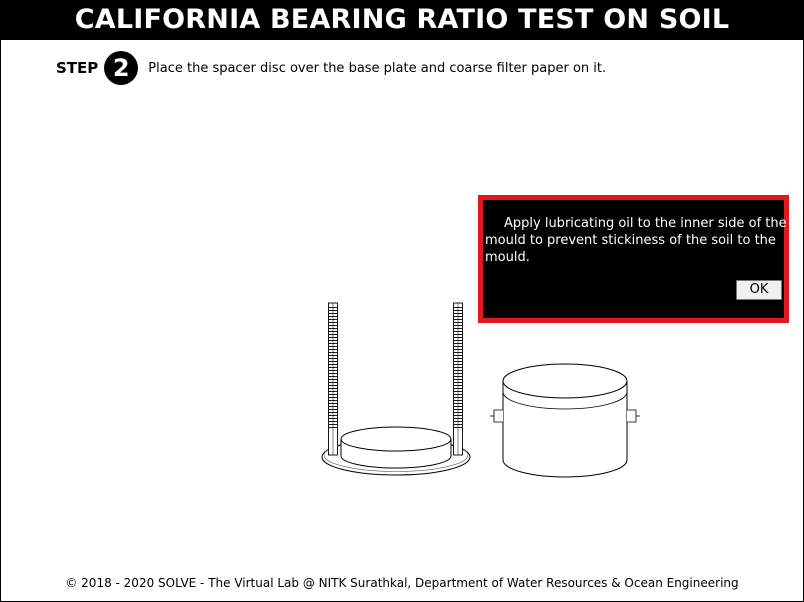 The width and height of the screenshot is (804, 602). Describe the element at coordinates (402, 20) in the screenshot. I see `page-title: CALIFORNIA BEARING RATIO TEST ON SOIL` at that location.